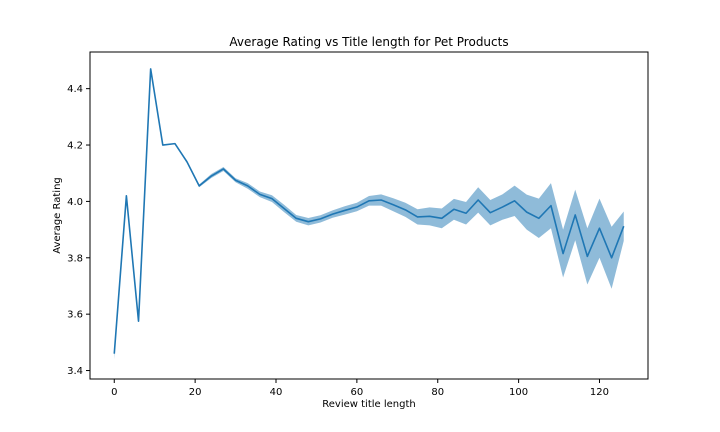 The width and height of the screenshot is (720, 432). I want to click on x-axis: 0 20 40 60 80 100 120, so click(360, 388).